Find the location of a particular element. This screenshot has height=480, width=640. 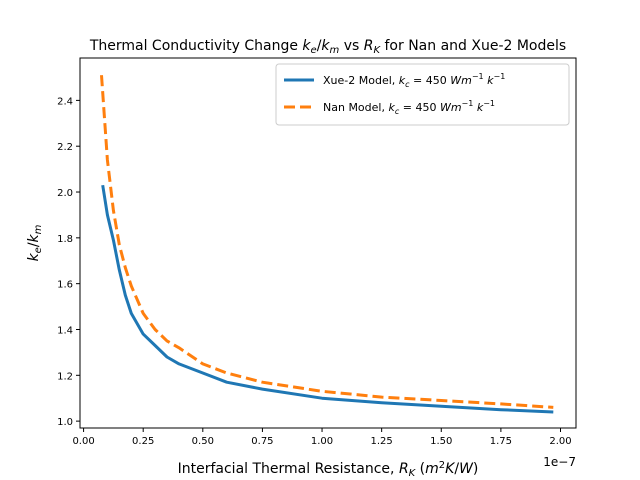

legend-label-nan: Nan Model, kc = 450 Wm−1 k−1 is located at coordinates (409, 107).